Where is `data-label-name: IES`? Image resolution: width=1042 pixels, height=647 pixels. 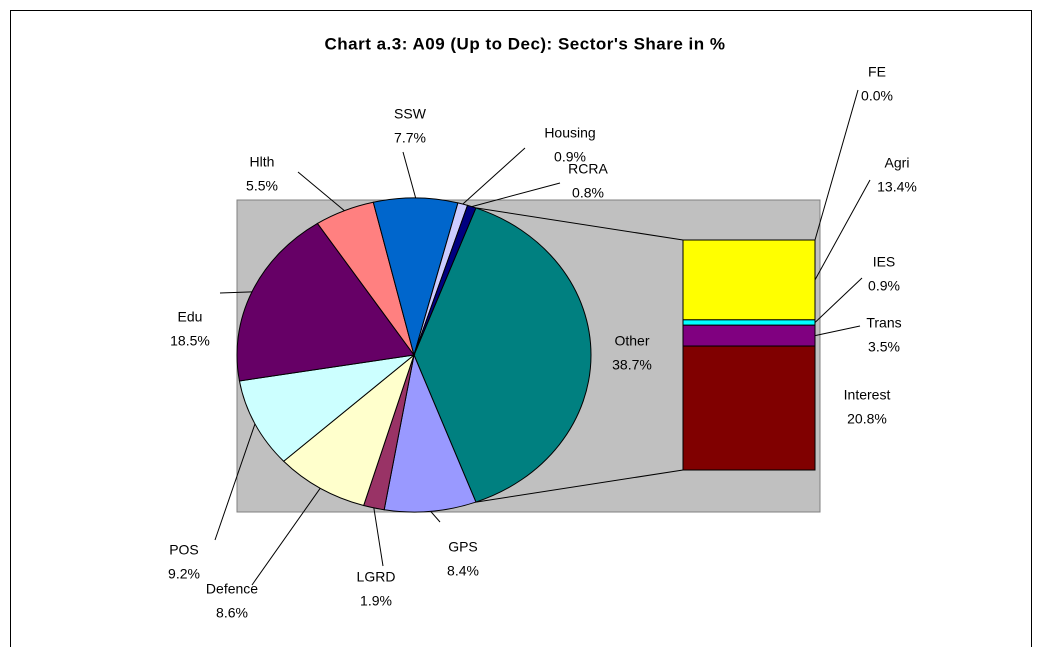
data-label-name: IES is located at coordinates (884, 262).